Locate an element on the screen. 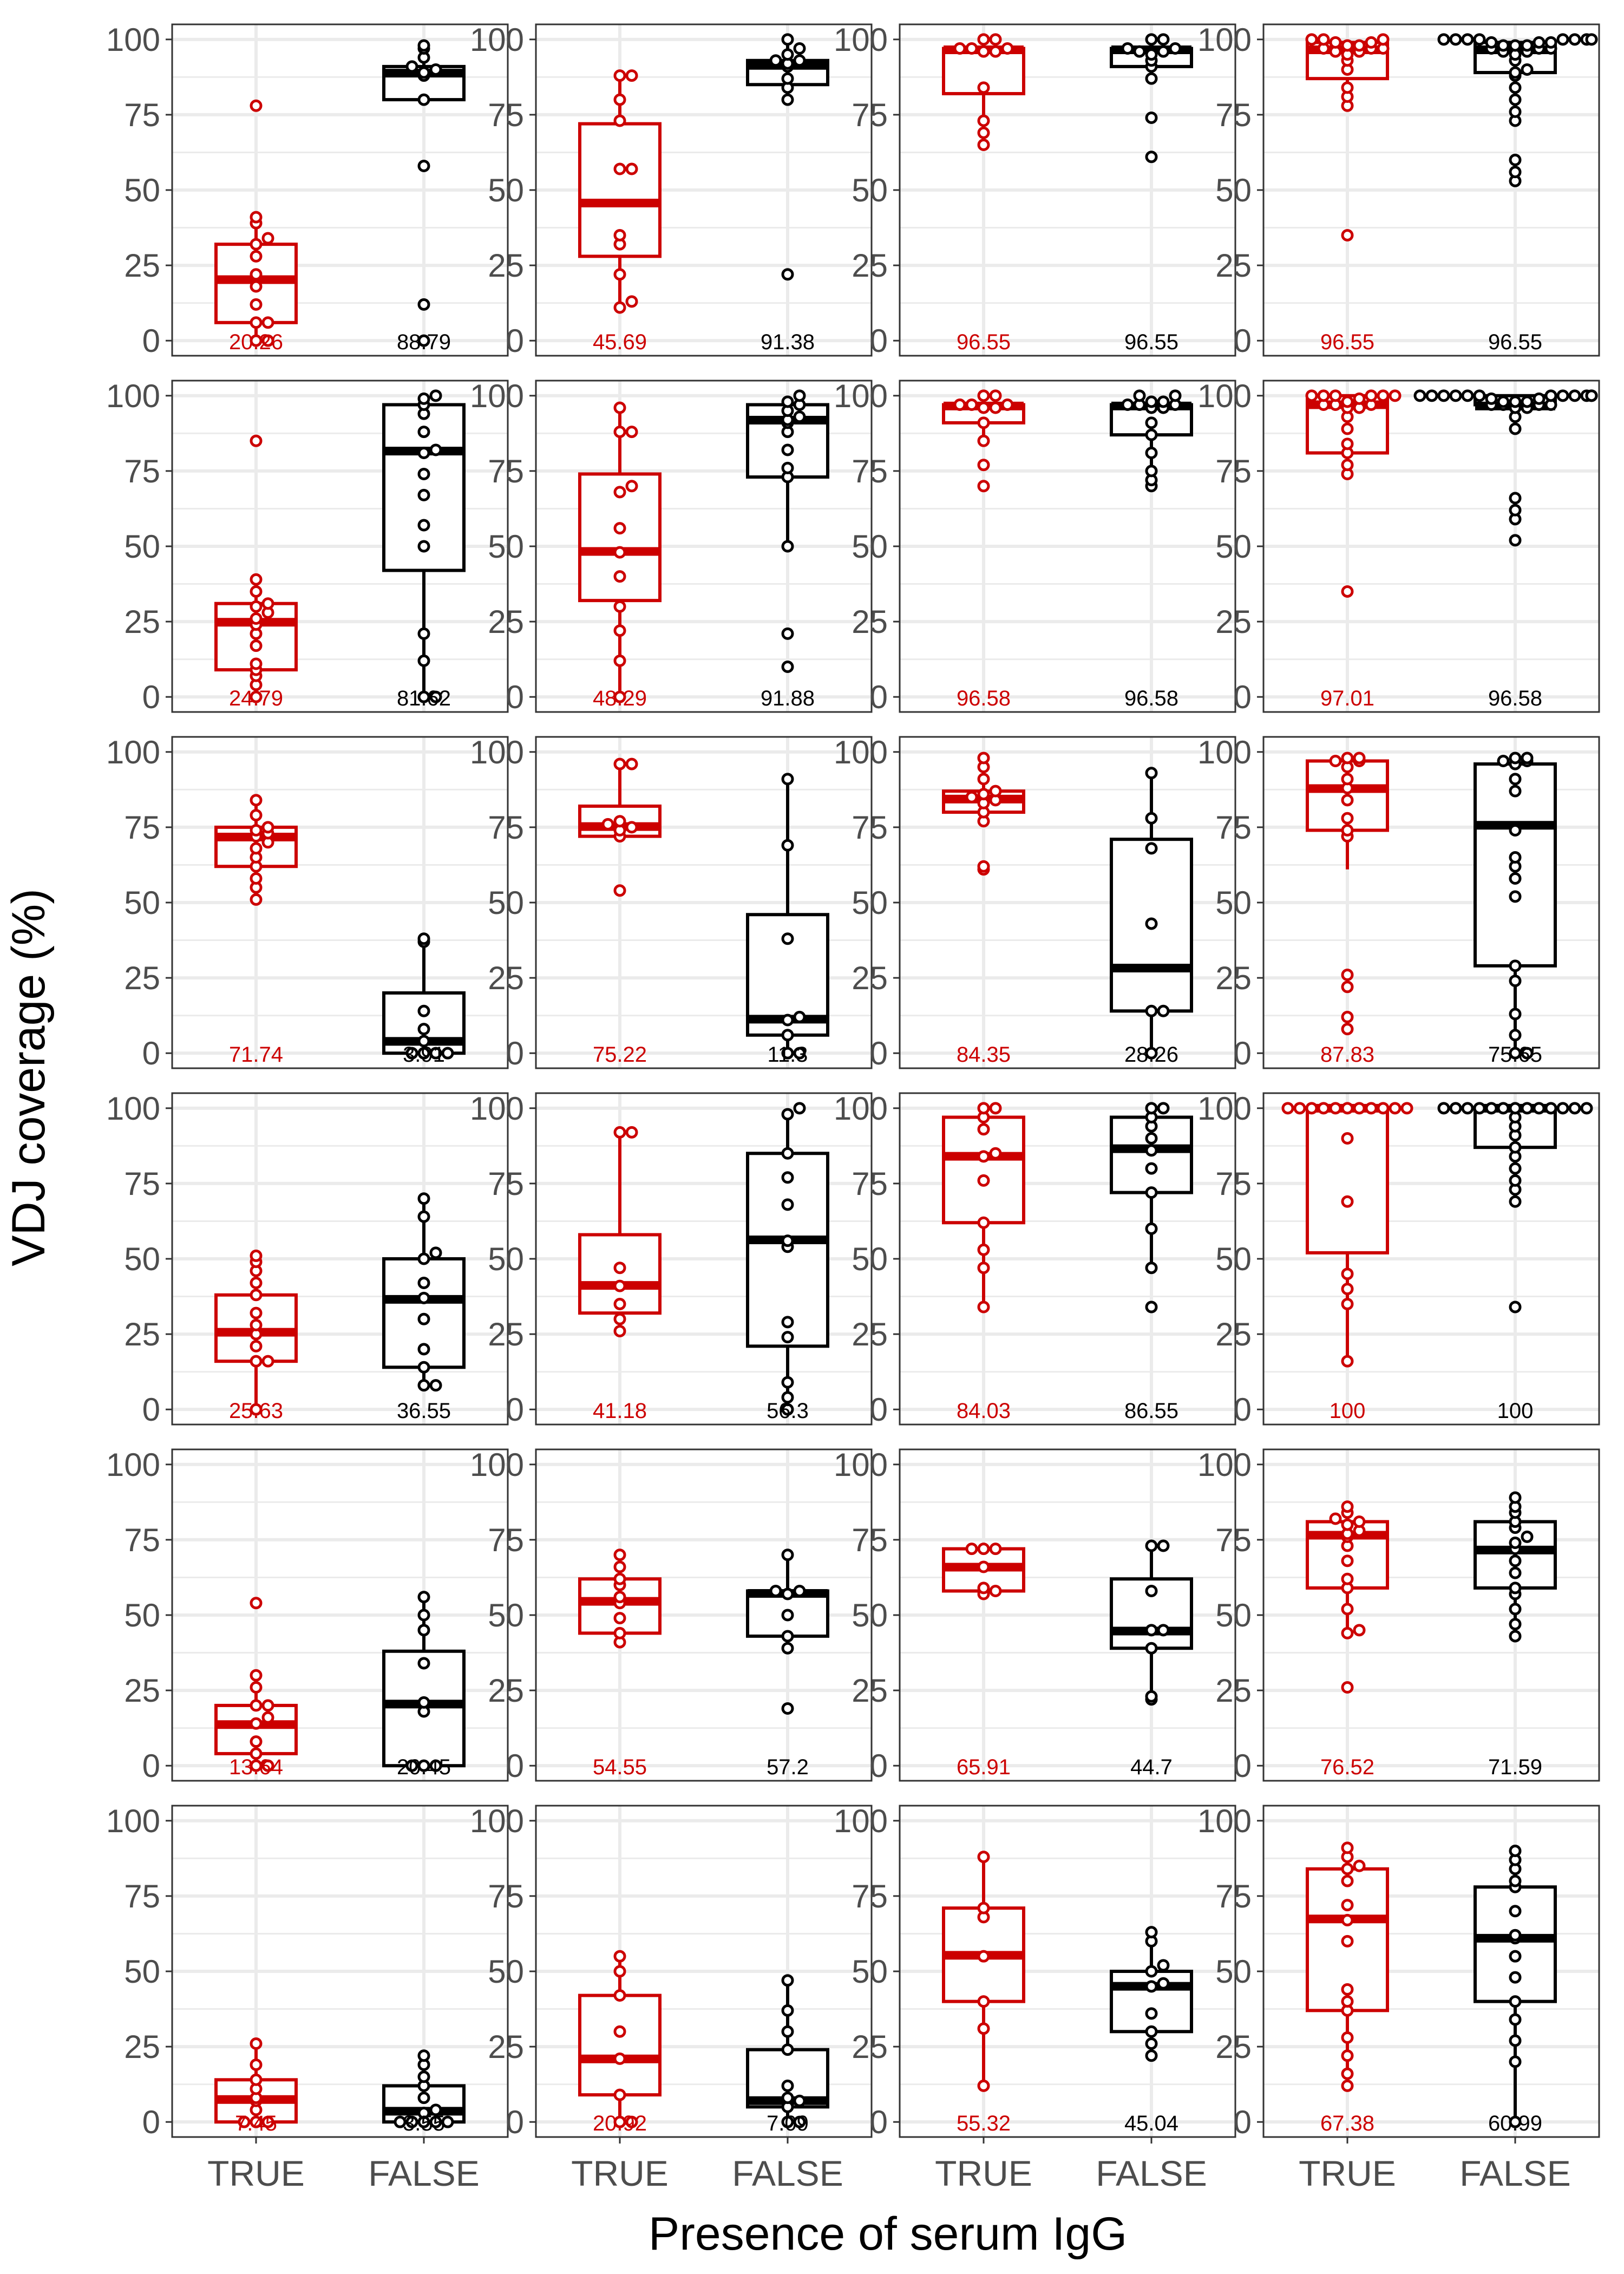 The height and width of the screenshot is (2274, 1624). box-group-true: 96.58 is located at coordinates (983, 550).